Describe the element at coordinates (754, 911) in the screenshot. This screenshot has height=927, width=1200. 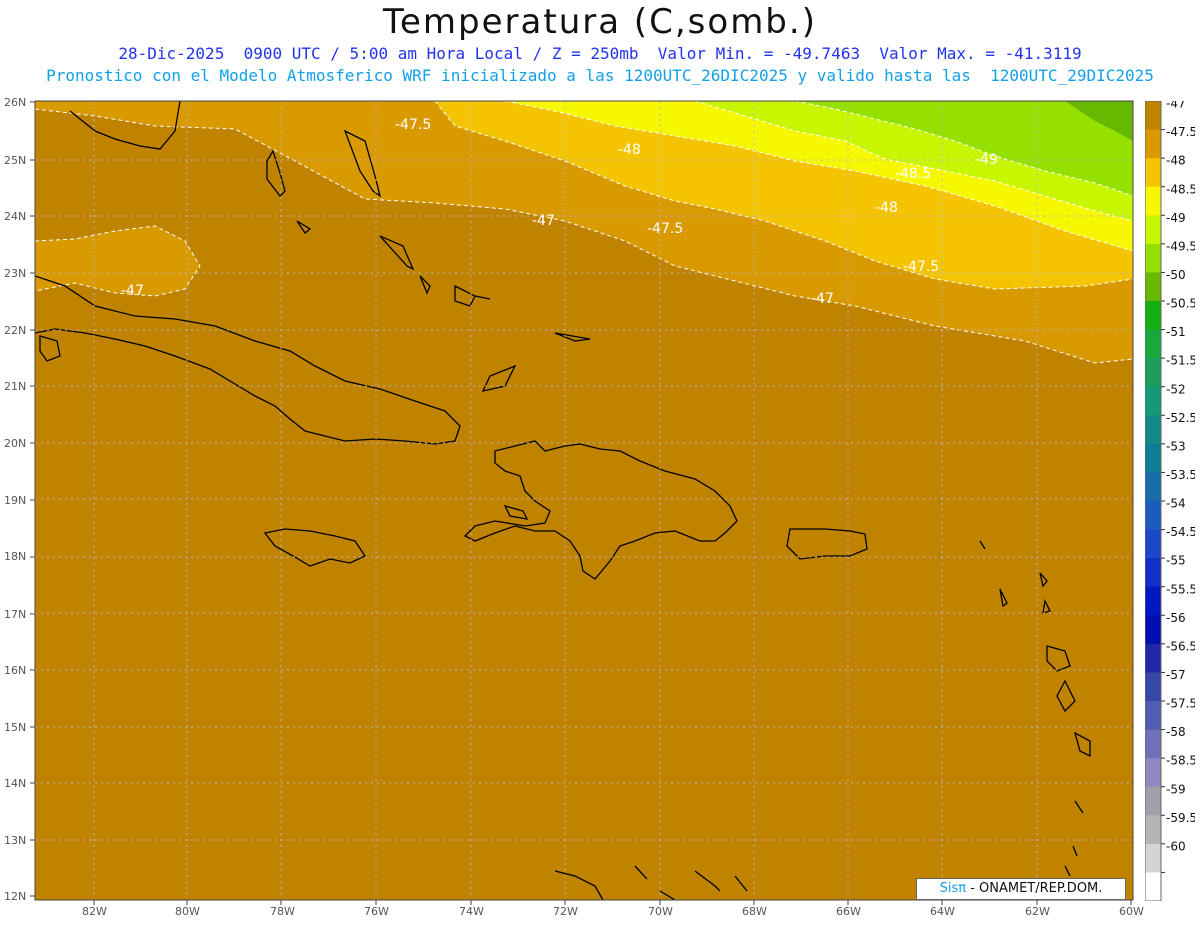
I see `lon-label: 68W` at that location.